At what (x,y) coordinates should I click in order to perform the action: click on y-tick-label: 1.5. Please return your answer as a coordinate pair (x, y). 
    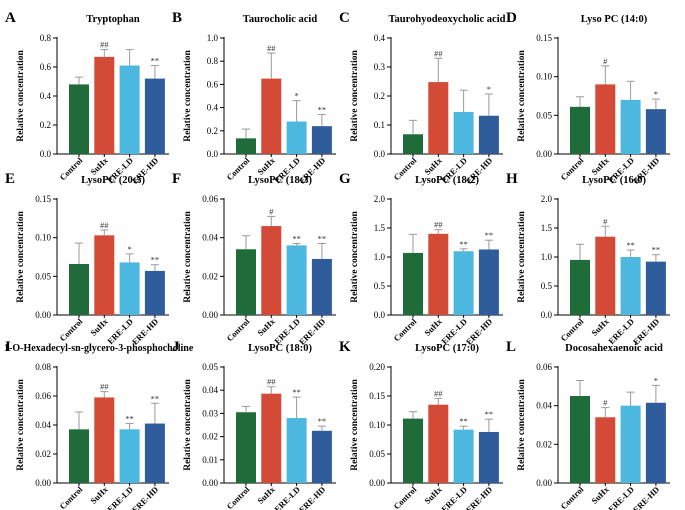
    Looking at the image, I should click on (380, 228).